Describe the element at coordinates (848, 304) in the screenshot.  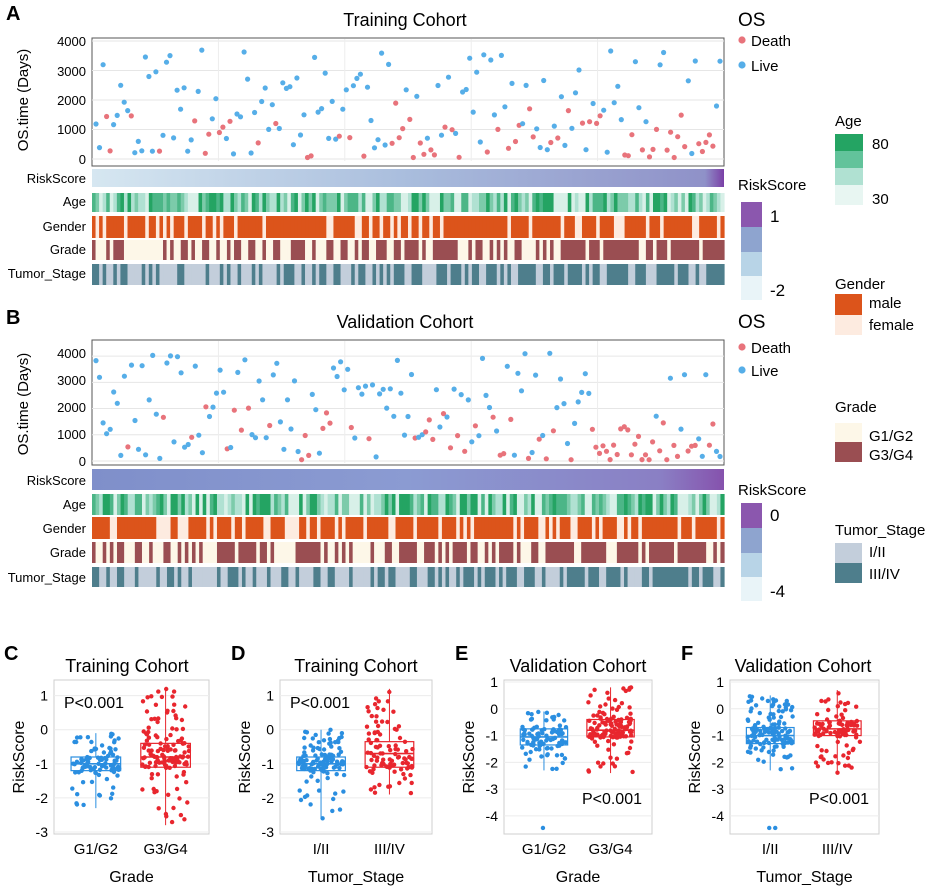
I see `legend-gender-male-swatch` at that location.